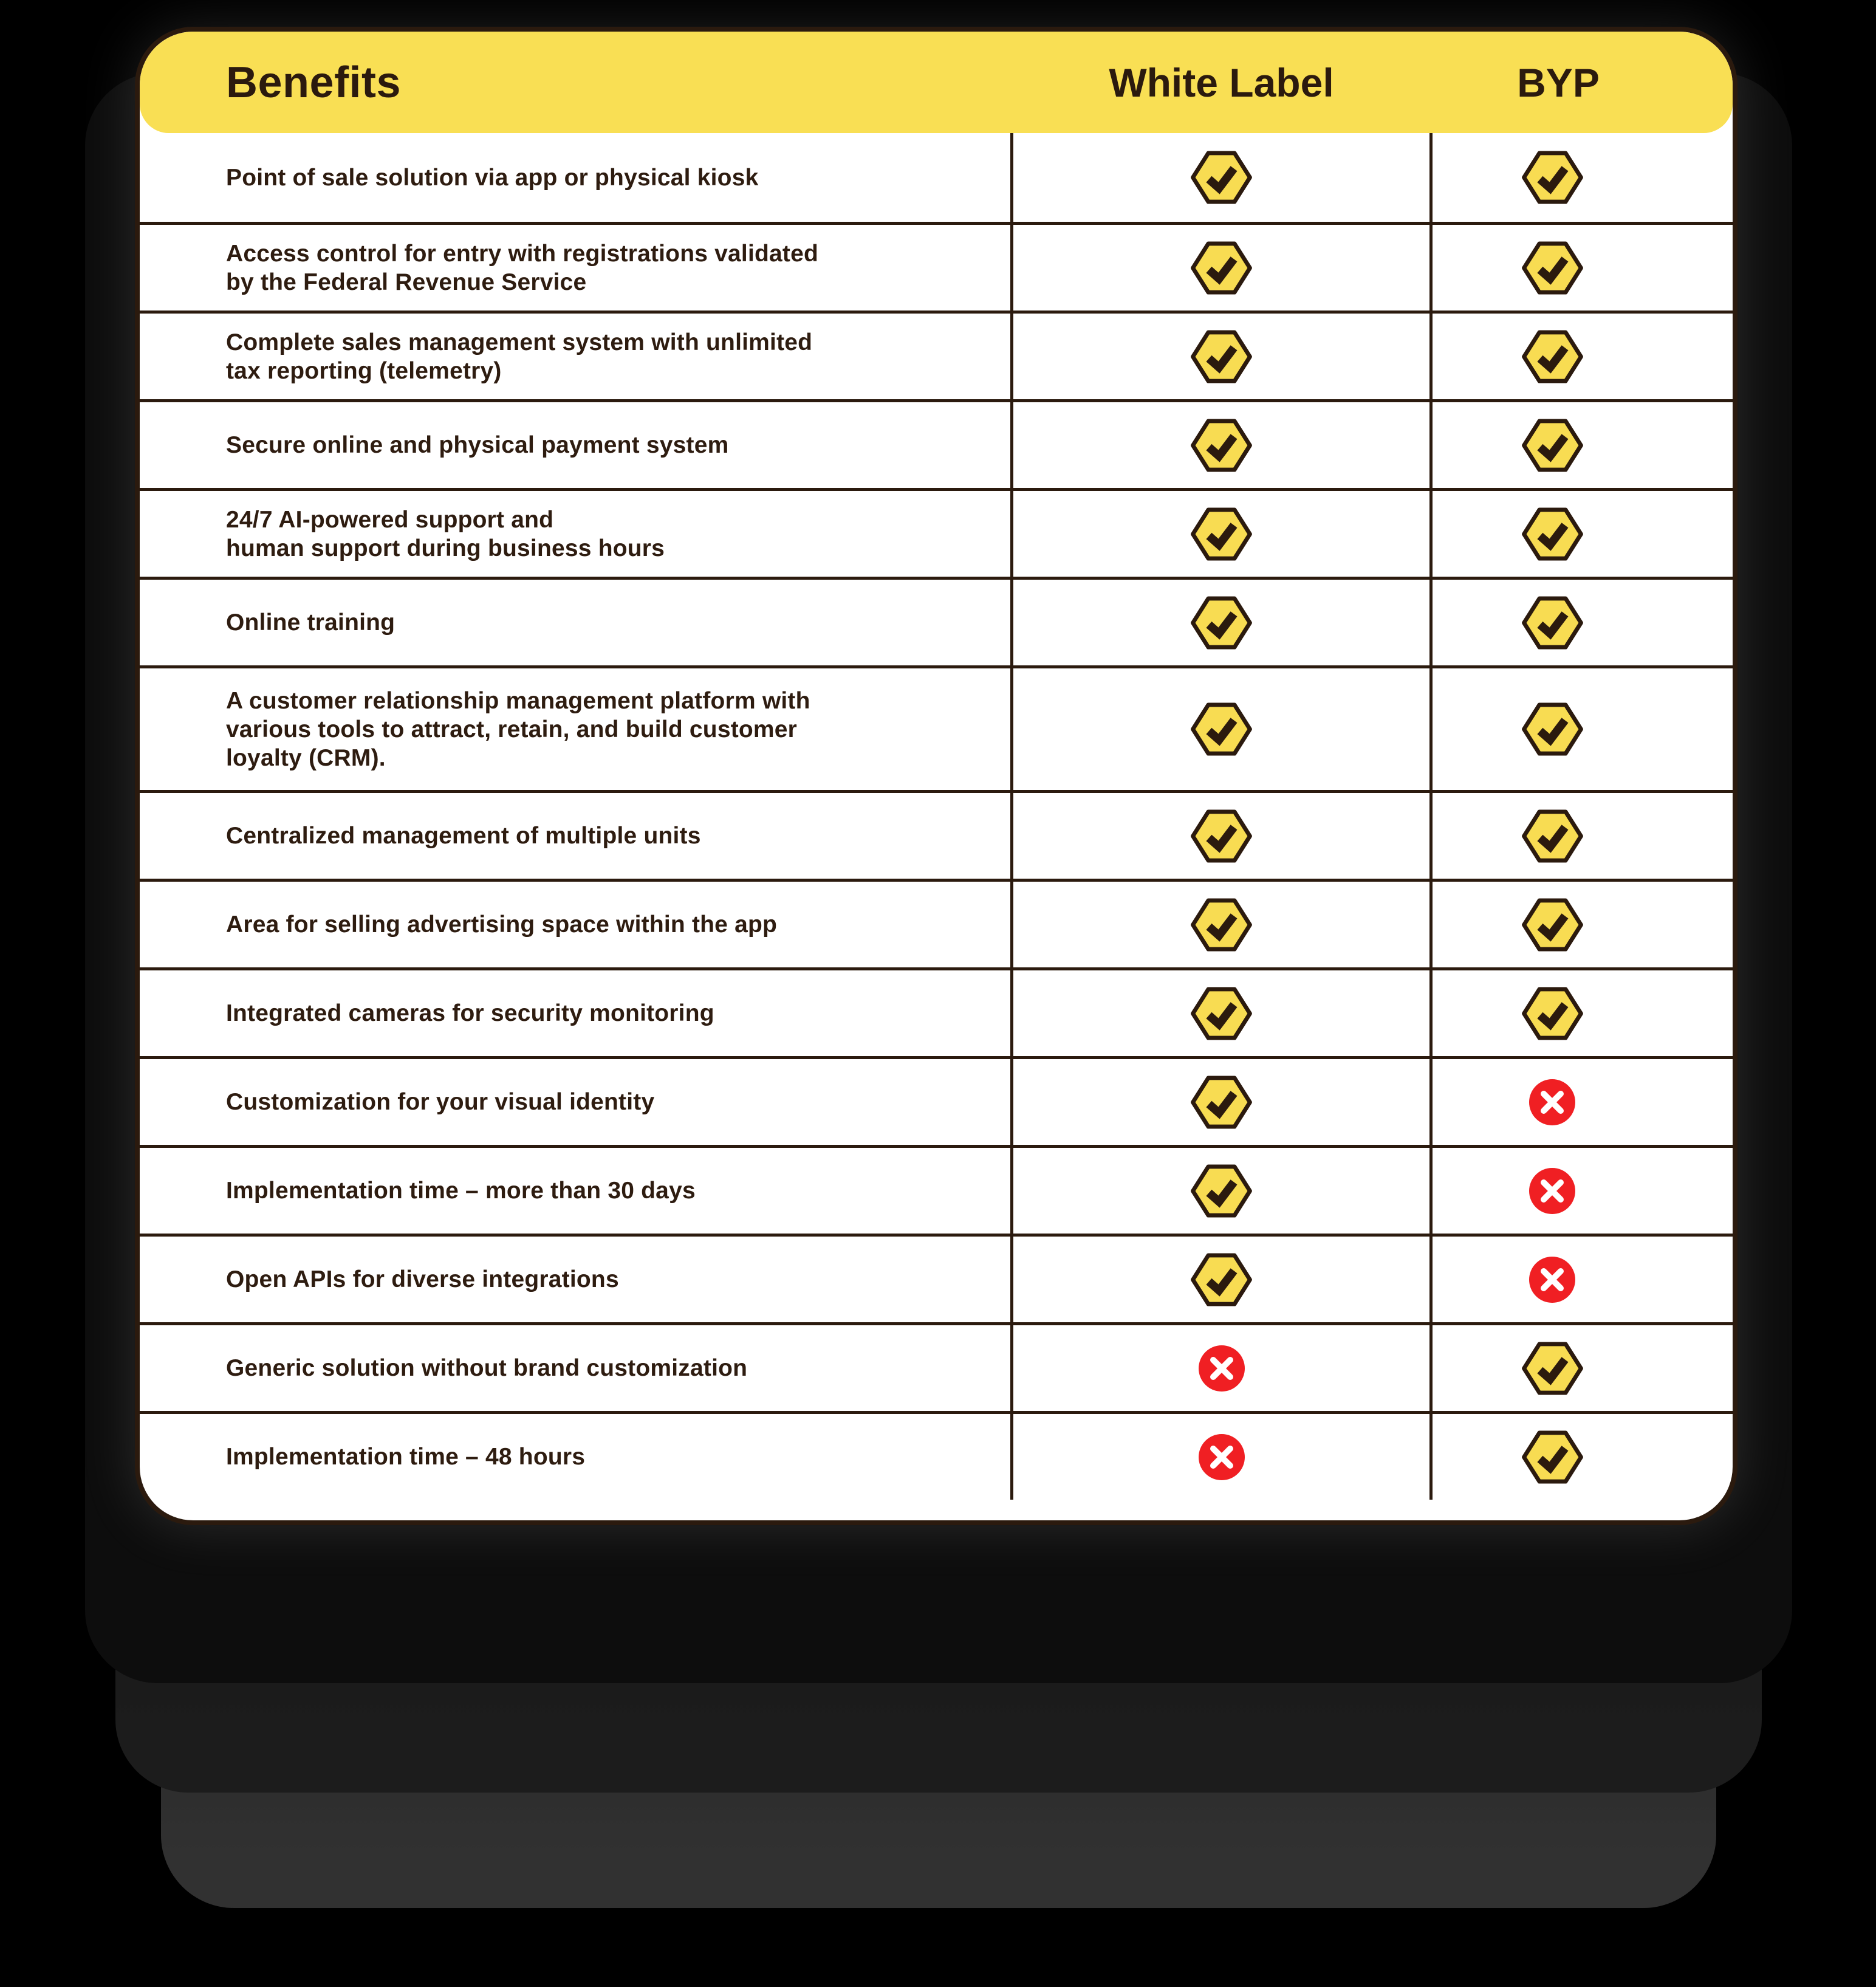  Describe the element at coordinates (936, 1100) in the screenshot. I see `table-row: Customization for your visual identity` at that location.